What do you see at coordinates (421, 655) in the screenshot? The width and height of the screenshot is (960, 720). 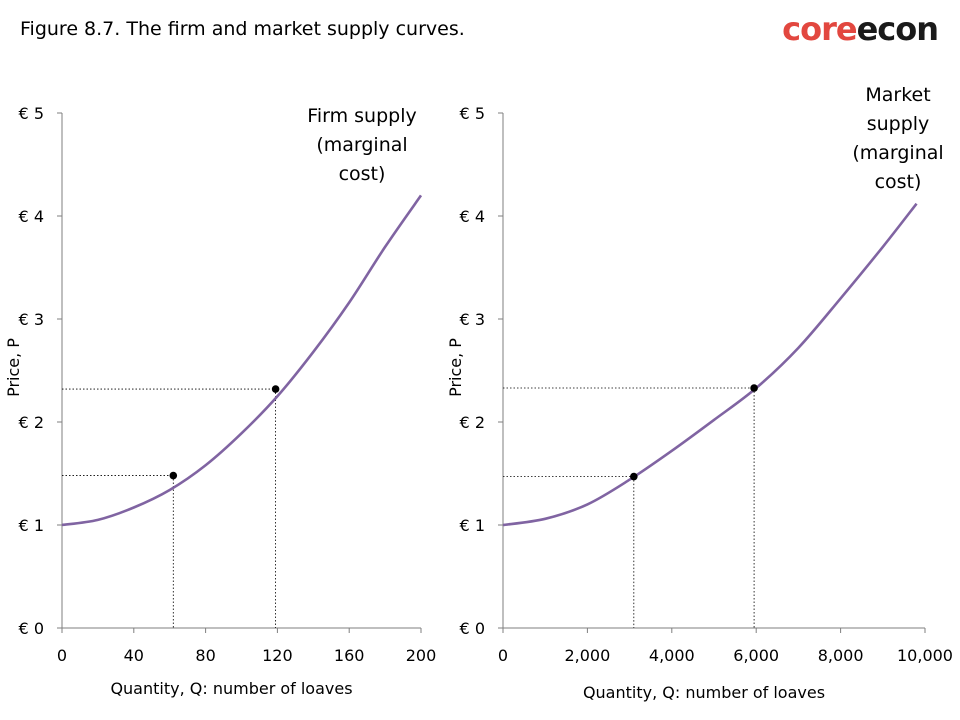 I see `chart1-x-tick-label: 200` at bounding box center [421, 655].